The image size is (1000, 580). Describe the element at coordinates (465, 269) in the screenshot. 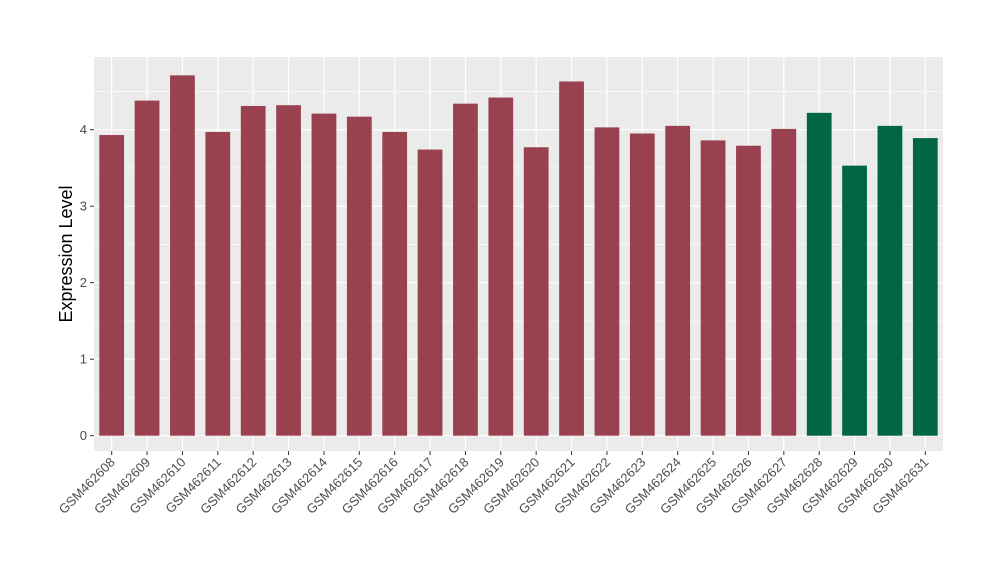

I see `bar-GSM462618` at that location.